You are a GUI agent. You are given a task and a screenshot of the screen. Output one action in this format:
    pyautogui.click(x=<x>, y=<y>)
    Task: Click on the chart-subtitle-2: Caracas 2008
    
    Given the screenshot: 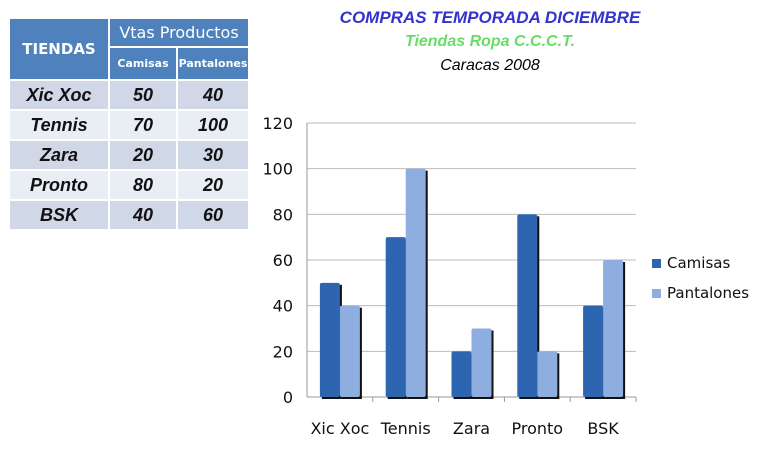 What is the action you would take?
    pyautogui.click(x=490, y=65)
    